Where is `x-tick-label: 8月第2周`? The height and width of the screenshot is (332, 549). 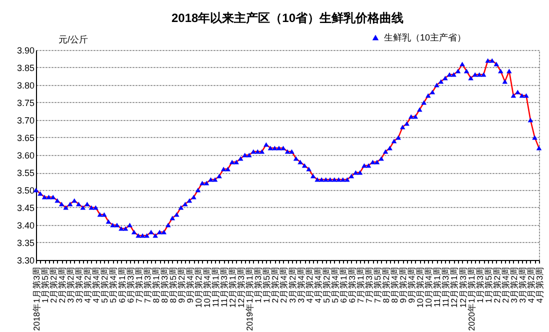 x-tick-label: 8月第2周 is located at coordinates (386, 284).